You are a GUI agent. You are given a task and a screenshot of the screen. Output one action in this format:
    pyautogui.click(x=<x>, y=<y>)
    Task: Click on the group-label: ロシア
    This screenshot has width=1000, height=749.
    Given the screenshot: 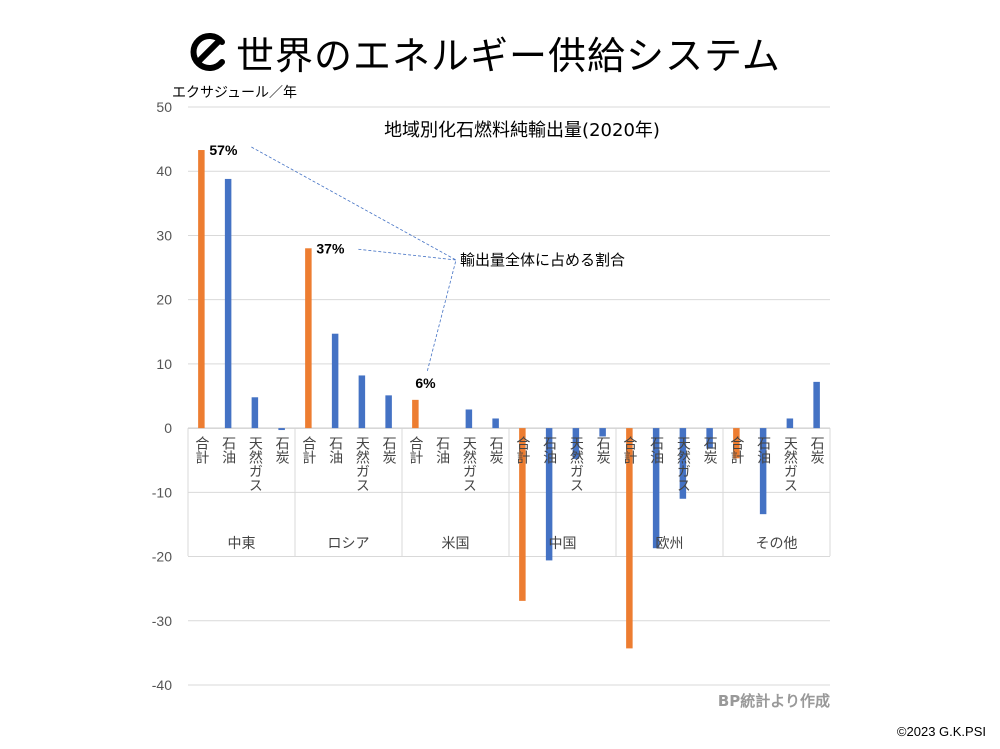 What is the action you would take?
    pyautogui.click(x=349, y=544)
    